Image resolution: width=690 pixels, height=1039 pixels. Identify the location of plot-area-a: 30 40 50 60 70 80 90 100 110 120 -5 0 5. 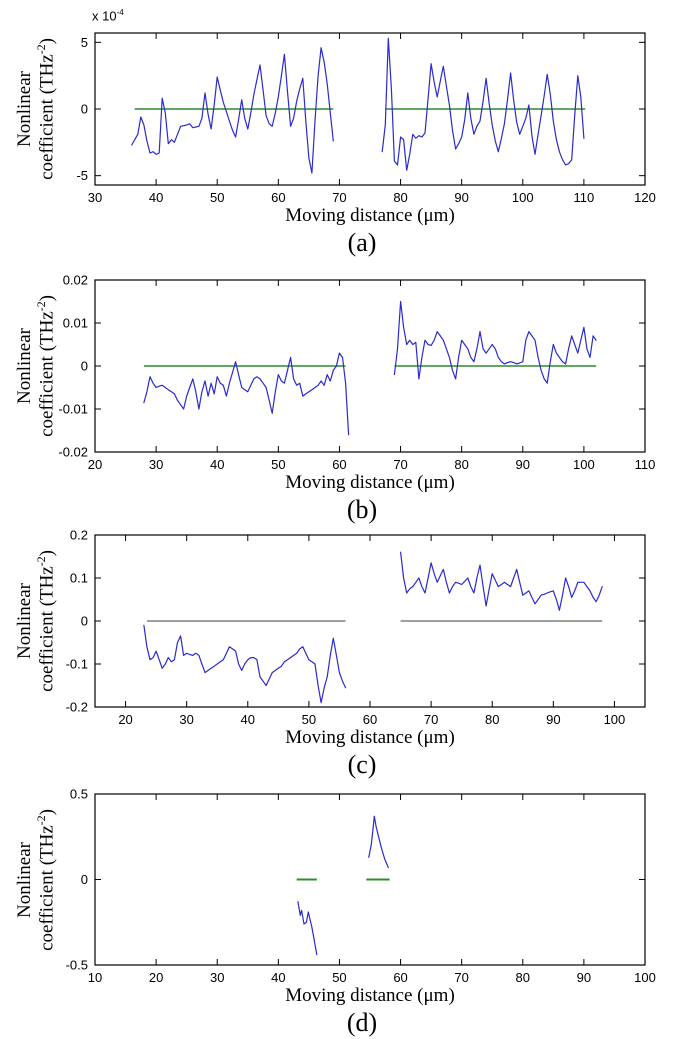
(366, 118).